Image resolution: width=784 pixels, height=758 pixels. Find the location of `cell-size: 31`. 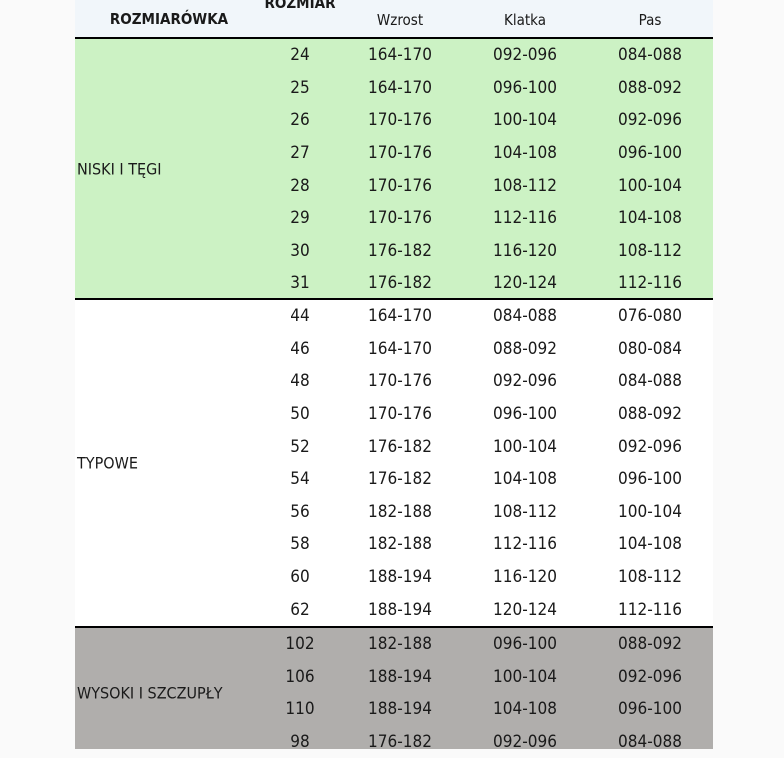

cell-size: 31 is located at coordinates (300, 283).